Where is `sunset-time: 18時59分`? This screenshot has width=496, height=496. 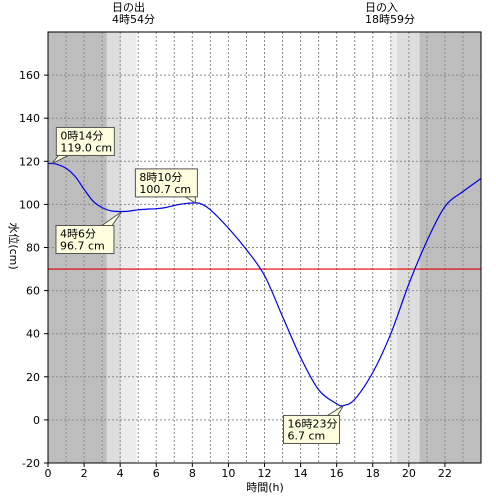
sunset-time: 18時59分 is located at coordinates (390, 19).